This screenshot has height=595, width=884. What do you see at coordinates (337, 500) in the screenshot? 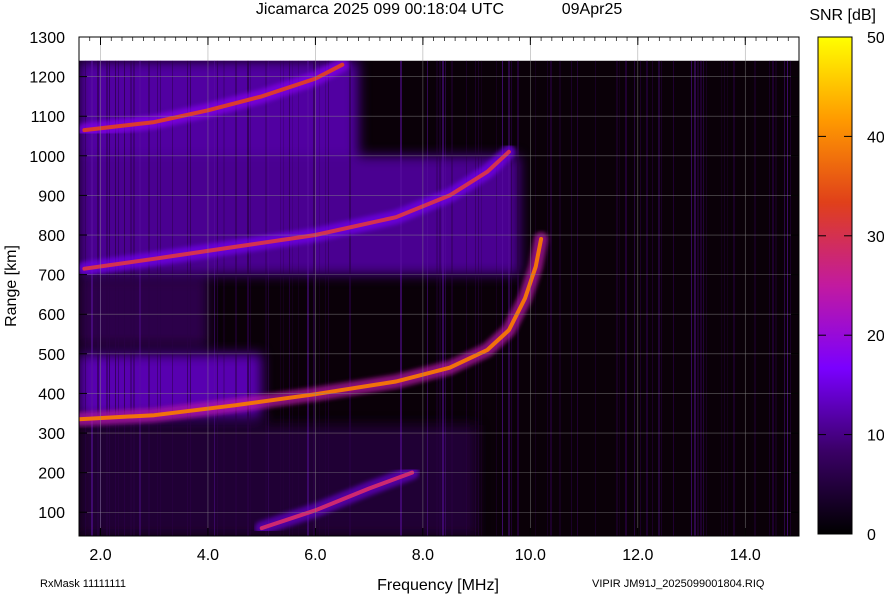
I see `lower-echo` at bounding box center [337, 500].